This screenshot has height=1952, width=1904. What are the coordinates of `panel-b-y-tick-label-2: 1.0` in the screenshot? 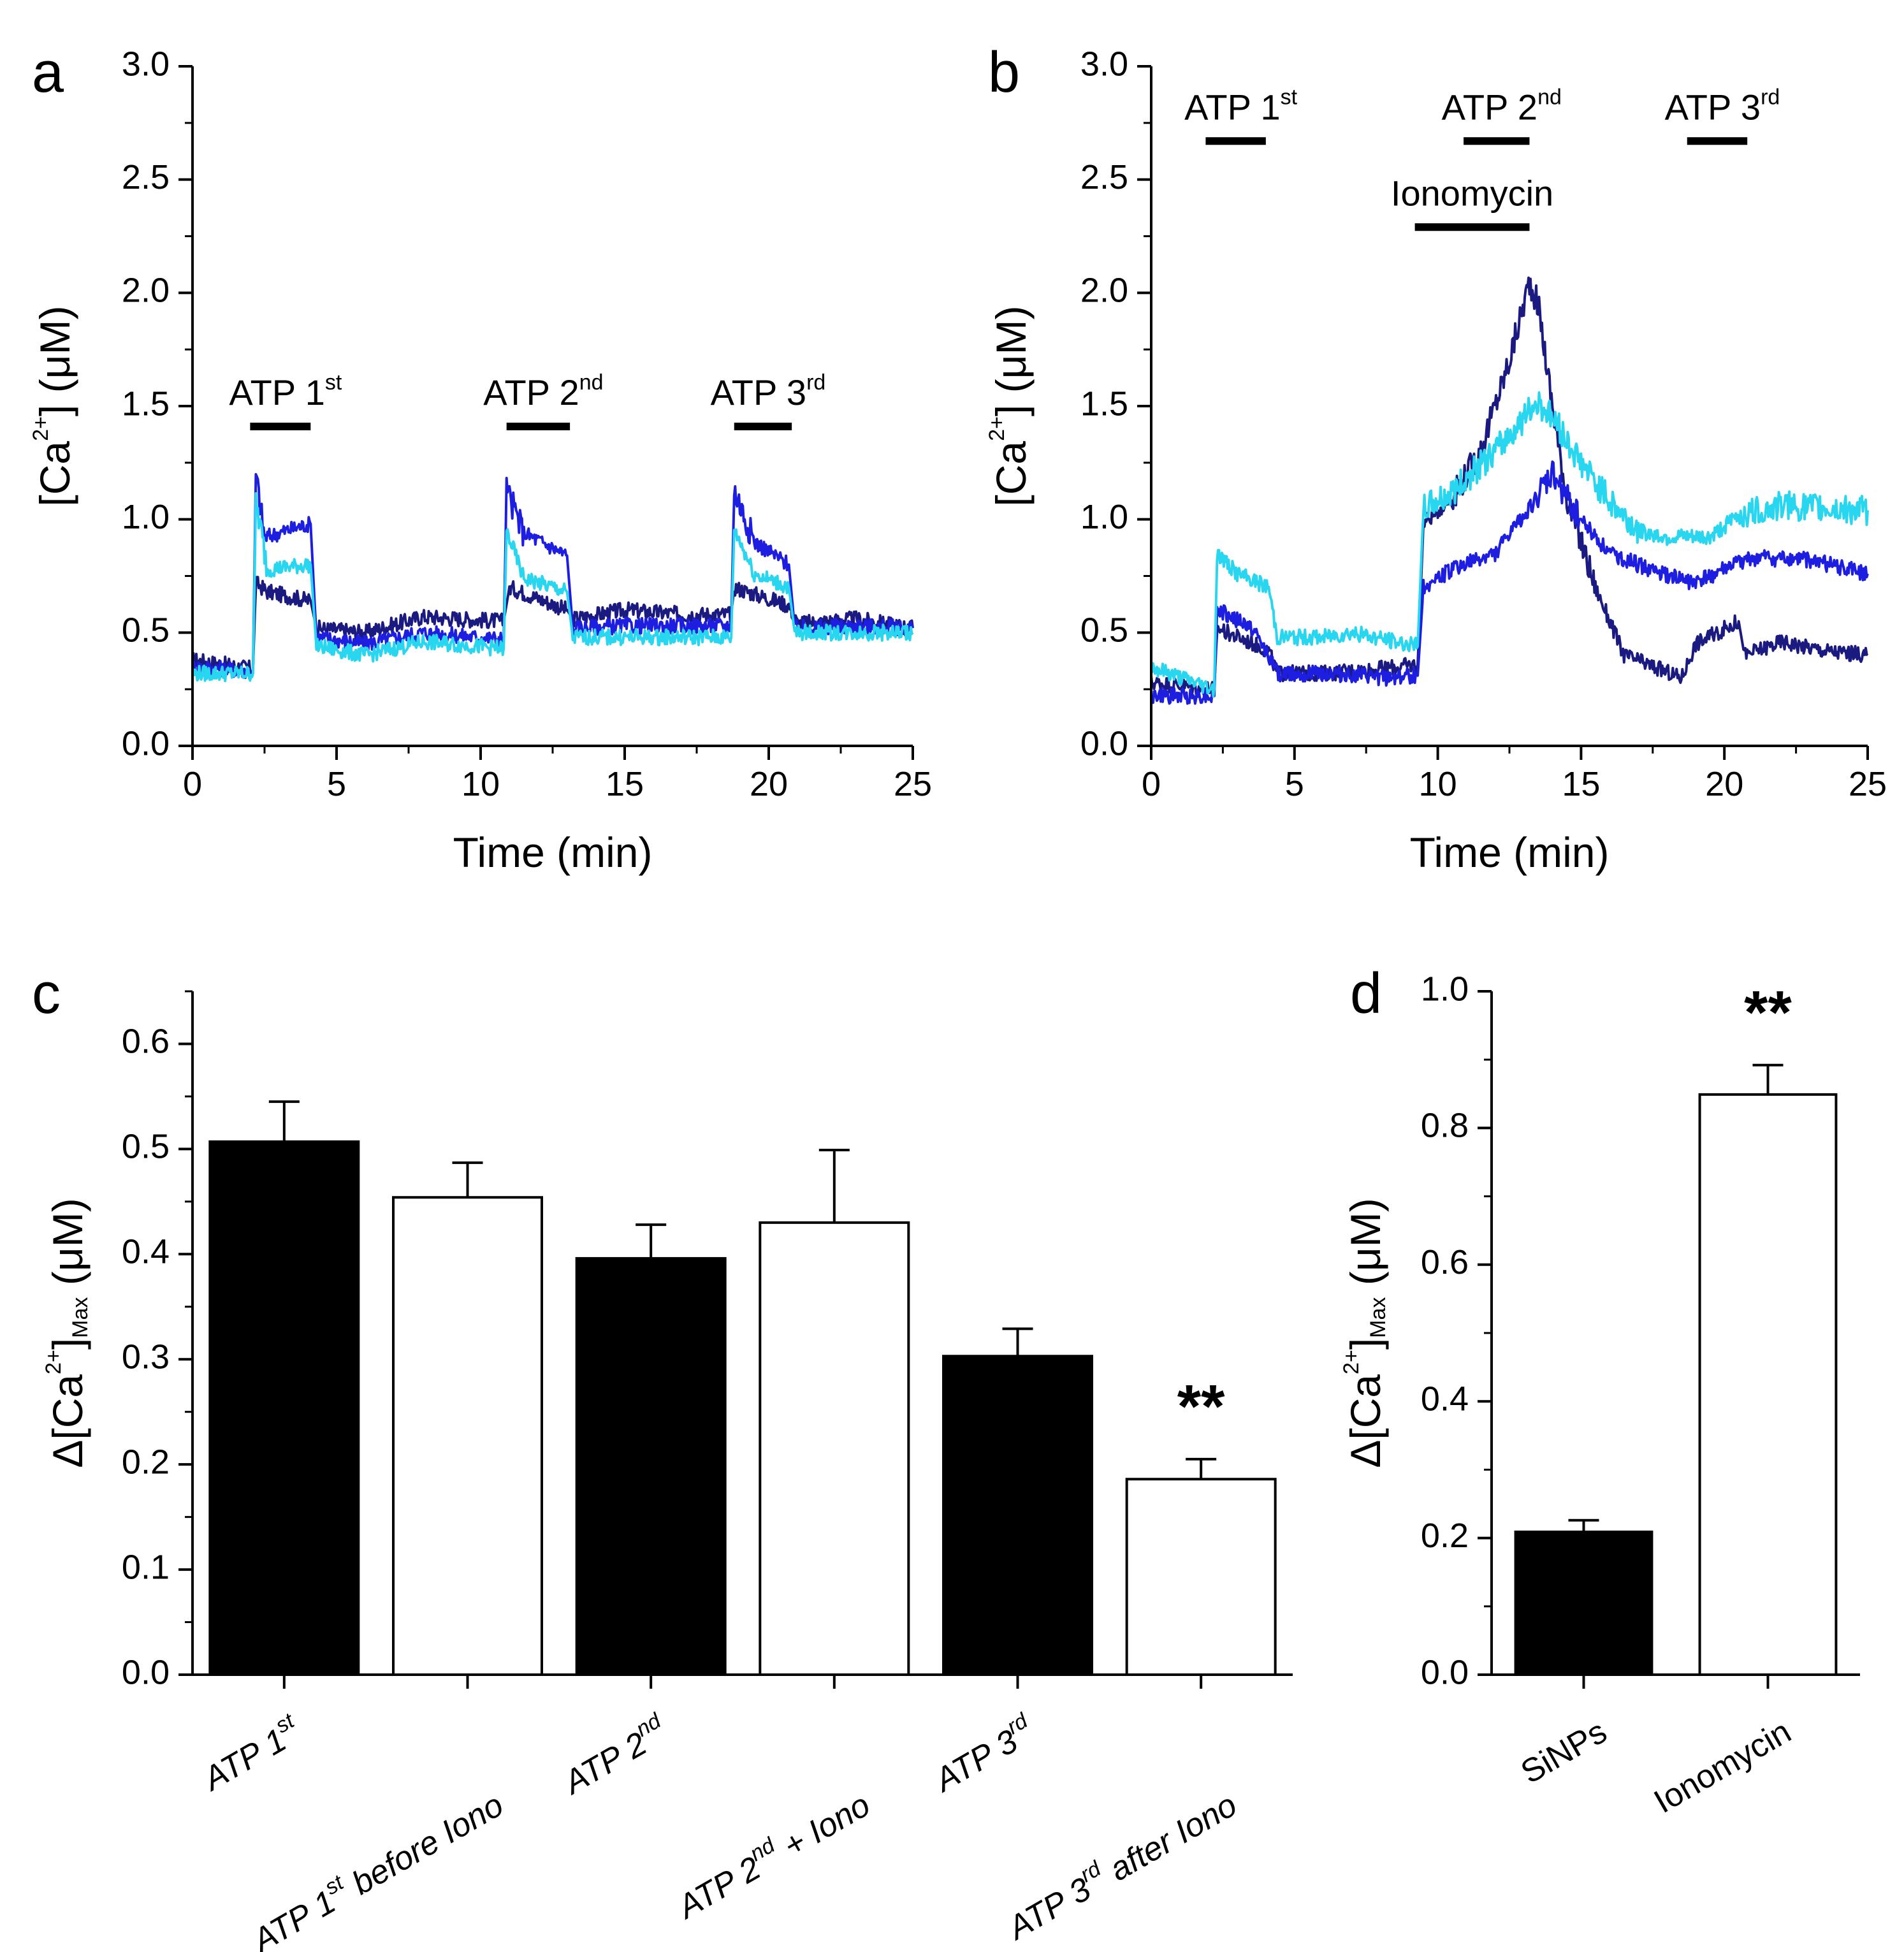 It's located at (1104, 517).